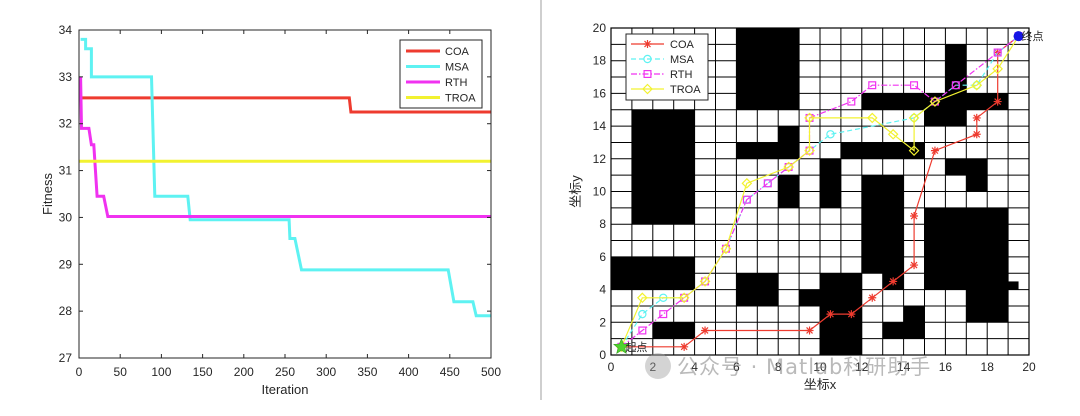  What do you see at coordinates (820, 384) in the screenshot?
I see `x-axis-label: 坐标x` at bounding box center [820, 384].